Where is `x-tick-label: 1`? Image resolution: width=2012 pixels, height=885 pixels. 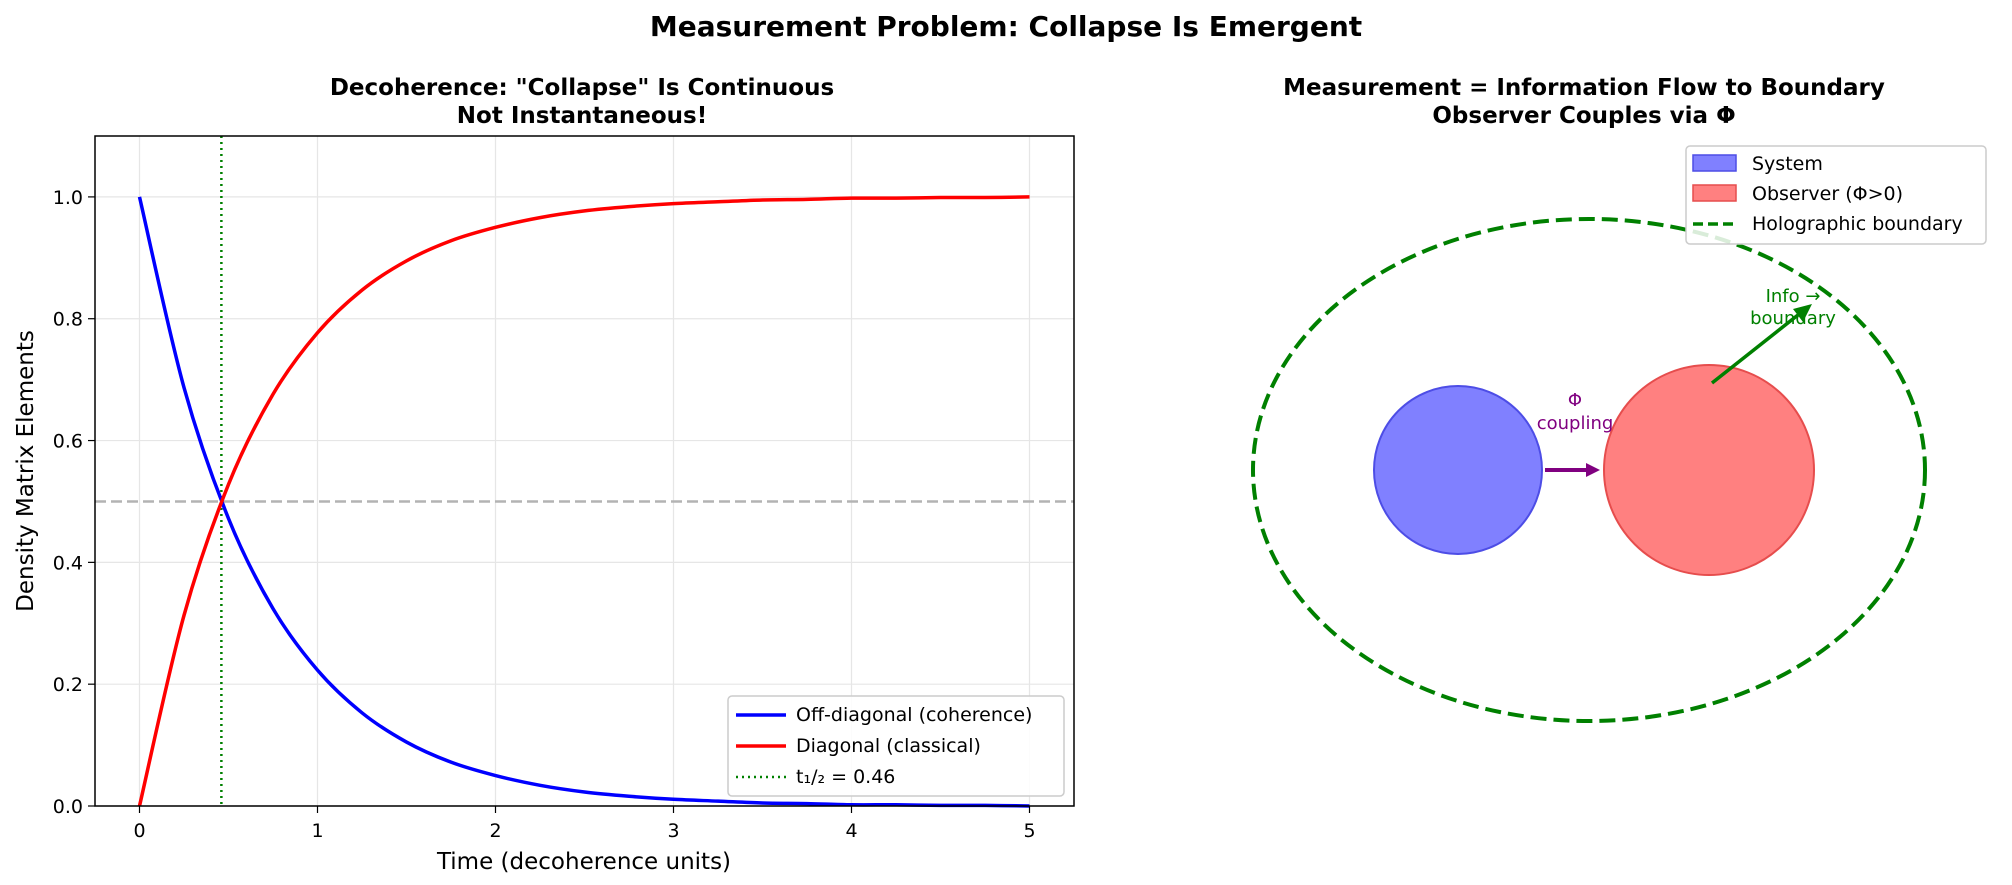 x-tick-label: 1 is located at coordinates (317, 831).